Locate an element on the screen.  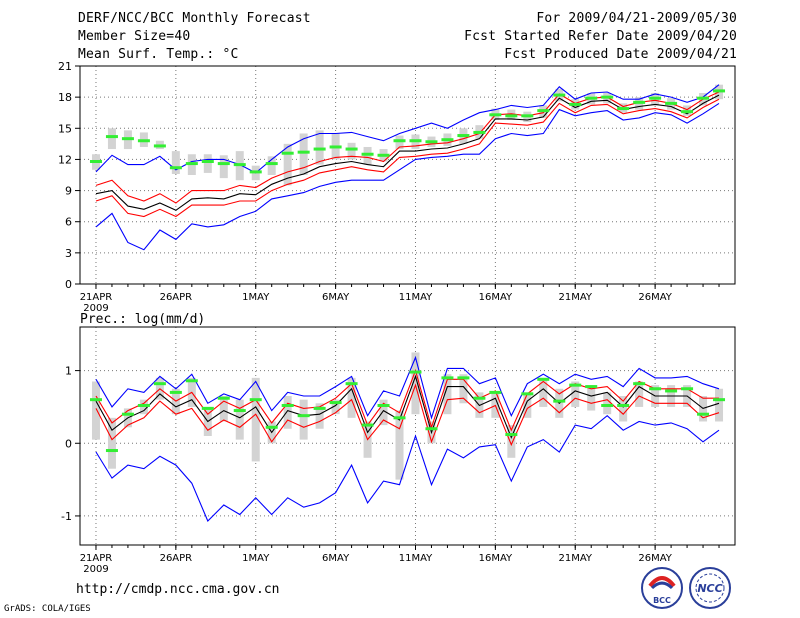
temp-ytick-label: 12 is located at coordinates (65, 159).